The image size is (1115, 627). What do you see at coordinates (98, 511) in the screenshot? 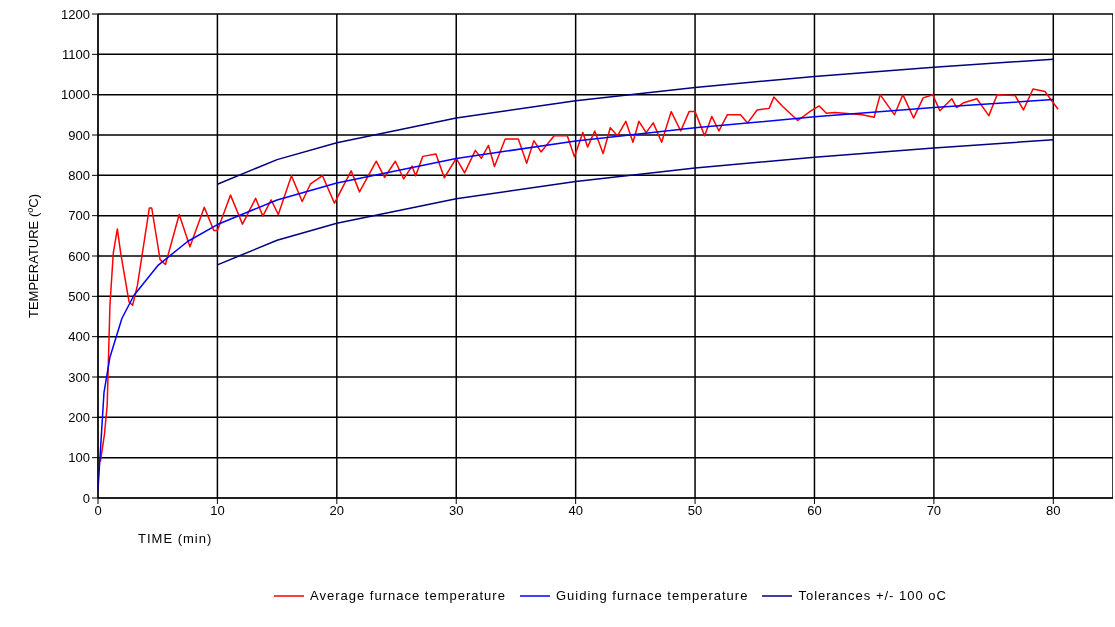
I see `x-tick-label: 0` at bounding box center [98, 511].